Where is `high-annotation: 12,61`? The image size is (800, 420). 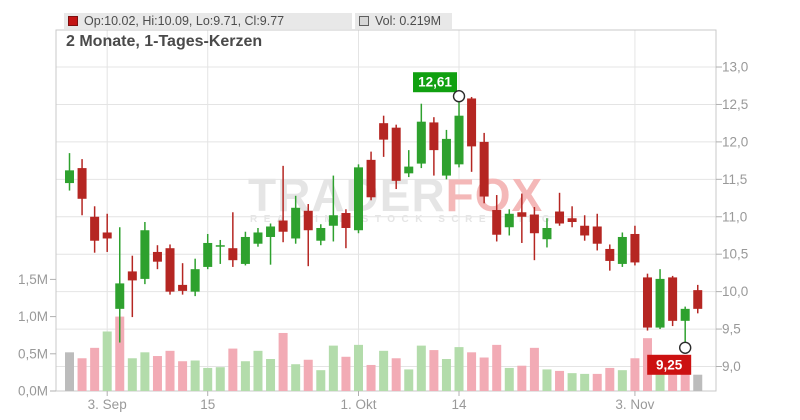 high-annotation: 12,61 is located at coordinates (439, 87).